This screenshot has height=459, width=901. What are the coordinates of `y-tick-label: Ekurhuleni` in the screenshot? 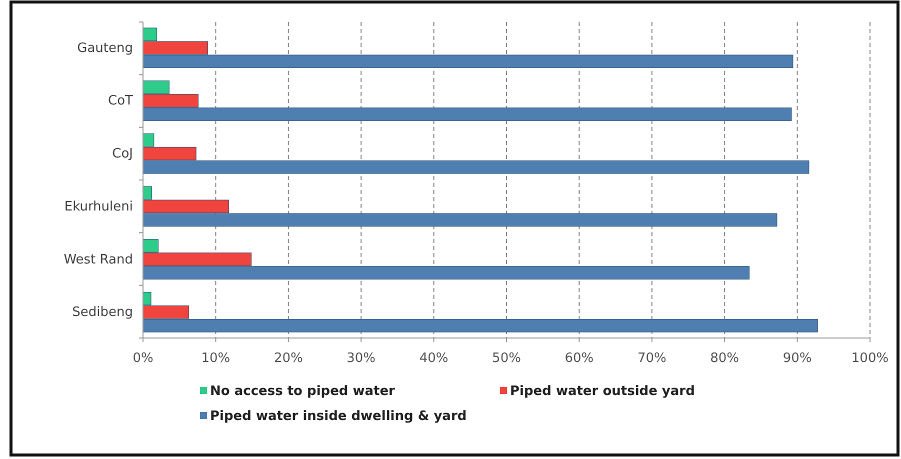 It's located at (98, 206).